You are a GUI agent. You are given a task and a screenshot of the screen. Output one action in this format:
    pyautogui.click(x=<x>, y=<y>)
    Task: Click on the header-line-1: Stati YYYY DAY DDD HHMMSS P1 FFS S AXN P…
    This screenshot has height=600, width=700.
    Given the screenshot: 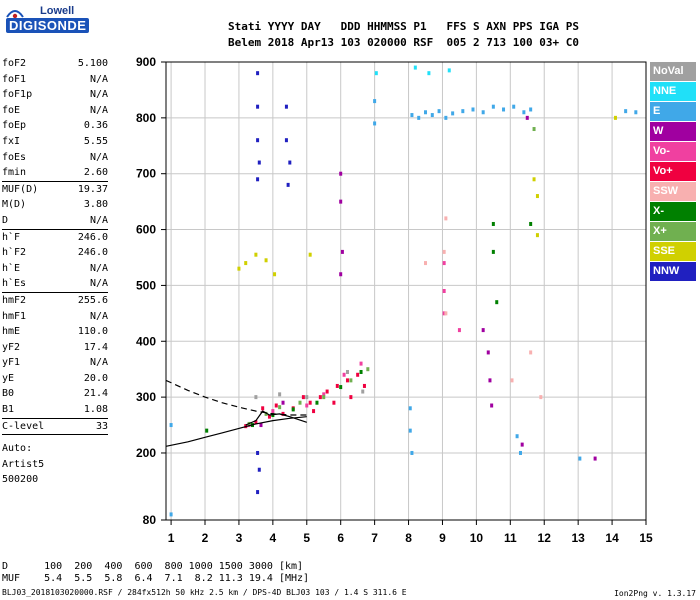 What is the action you would take?
    pyautogui.click(x=403, y=26)
    